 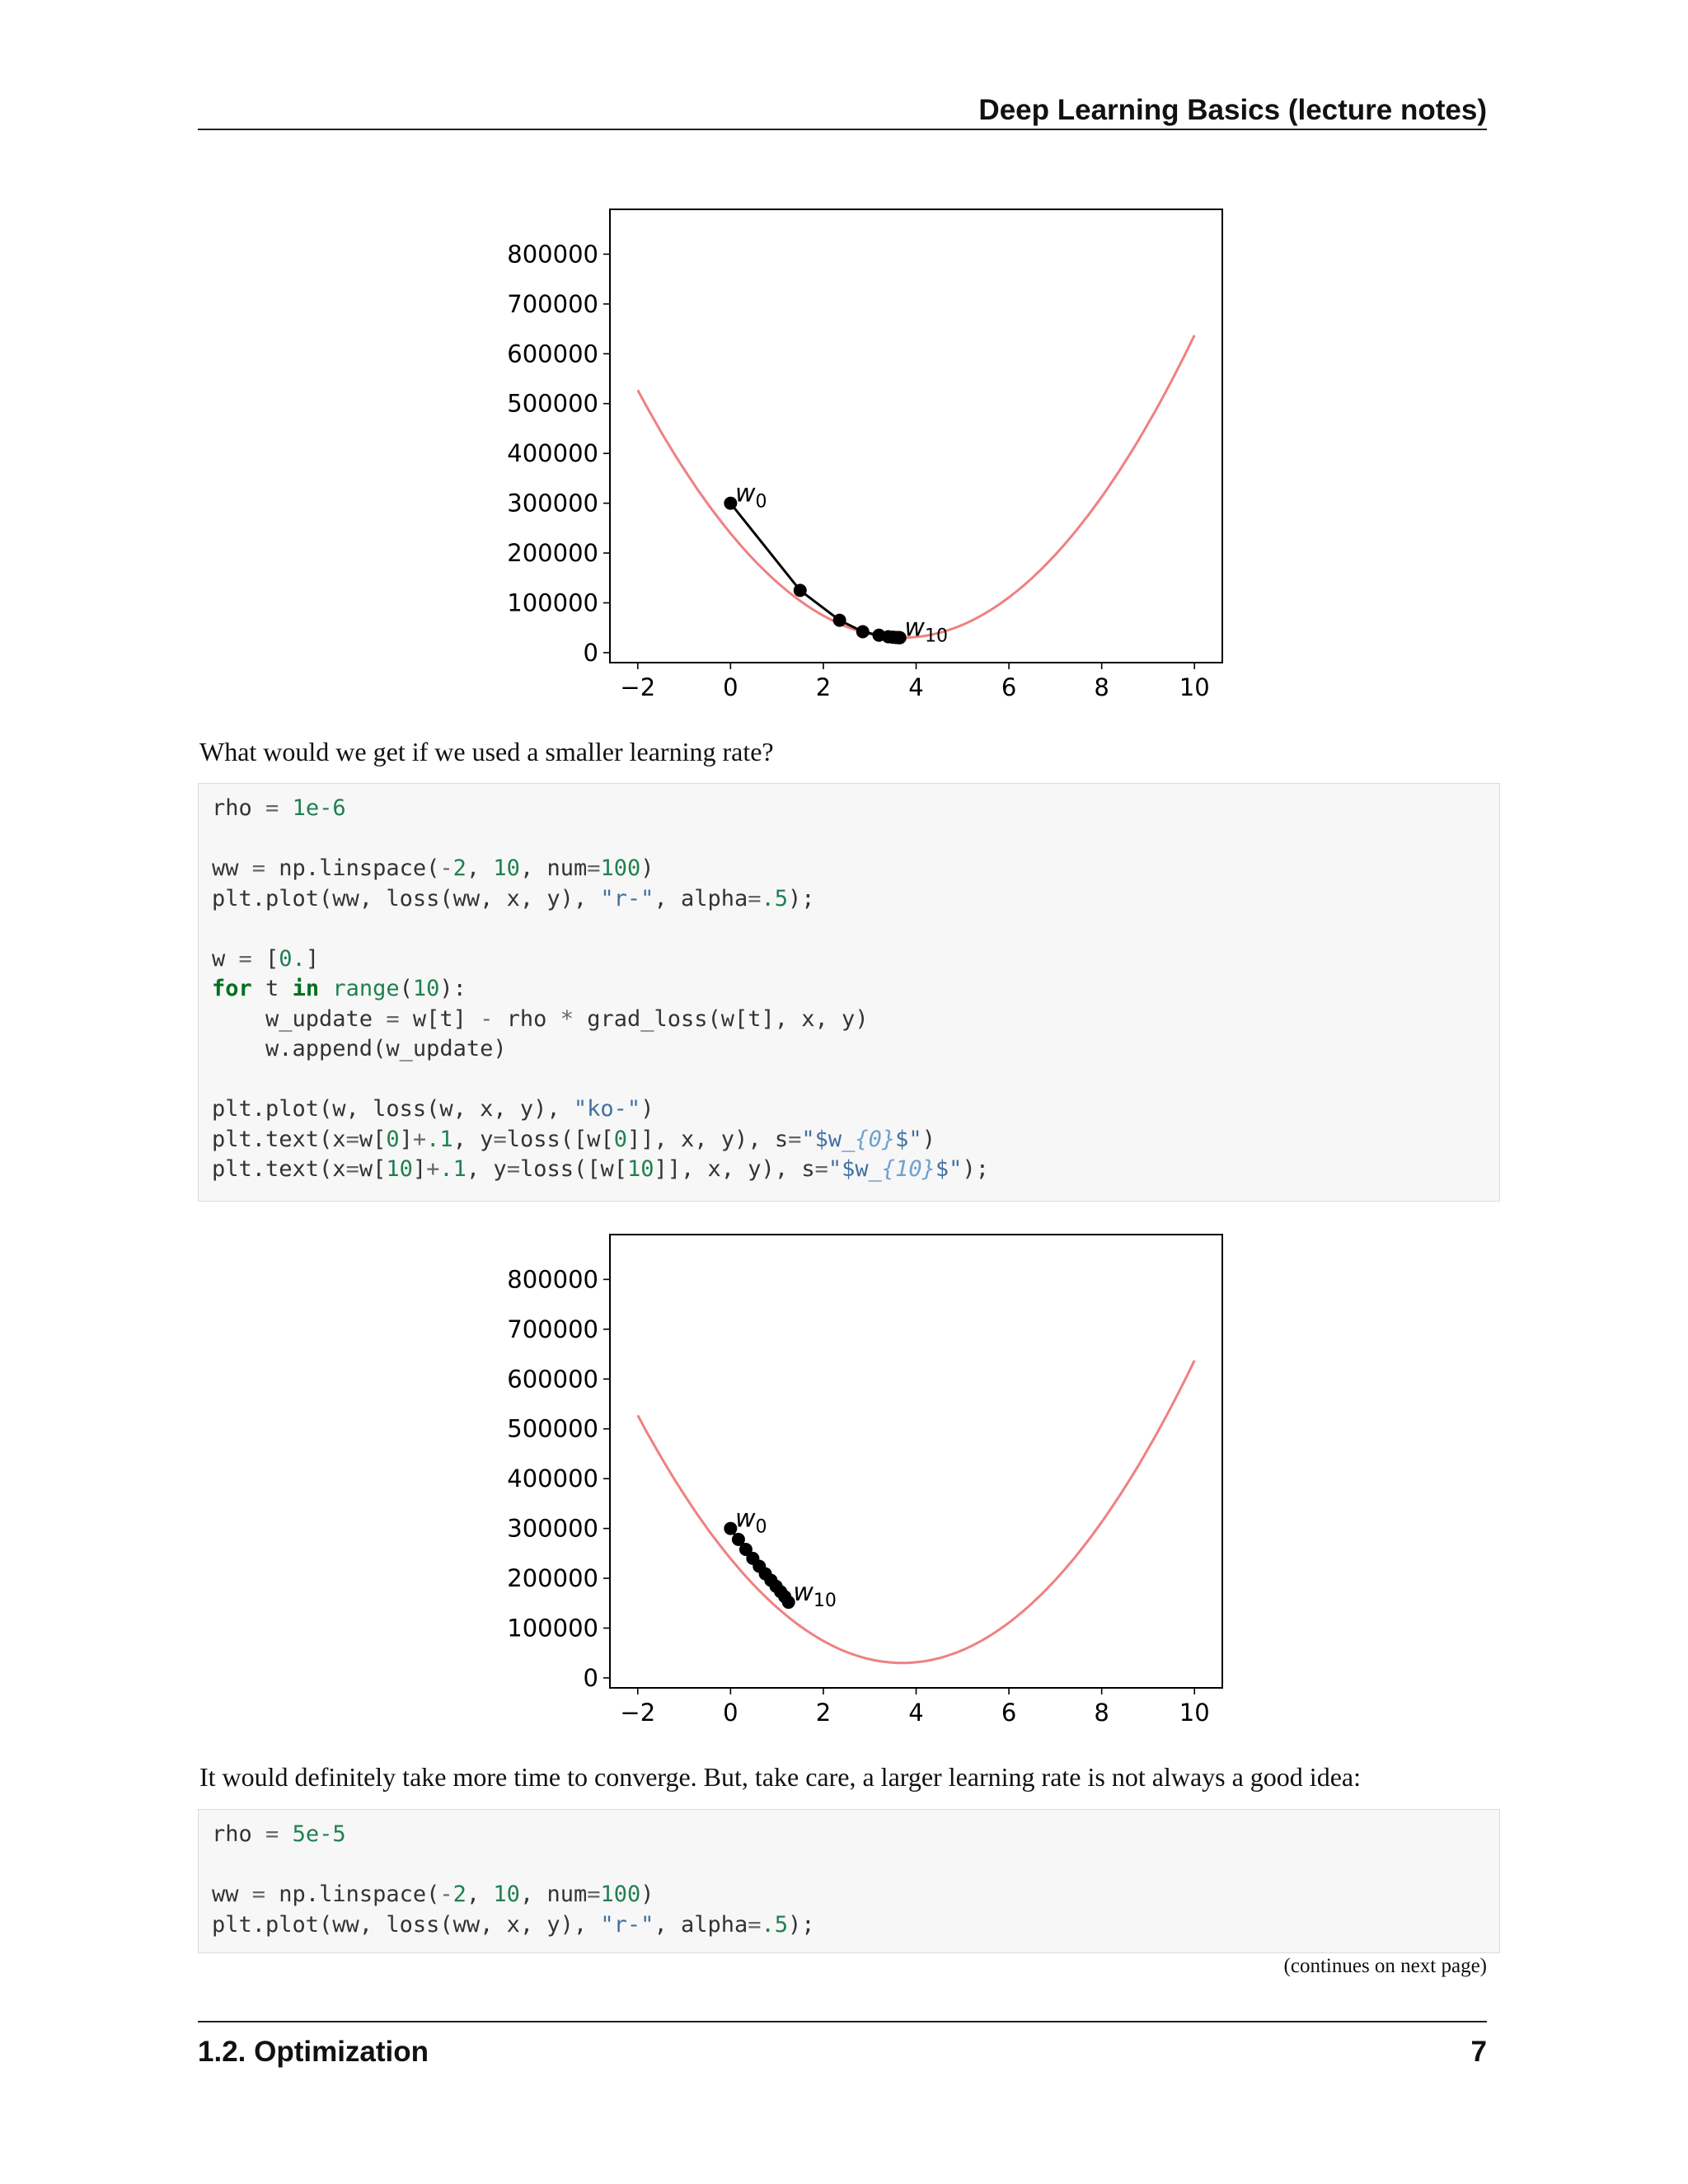 What do you see at coordinates (279, 1834) in the screenshot?
I see `code-line: rho = 5e-5` at bounding box center [279, 1834].